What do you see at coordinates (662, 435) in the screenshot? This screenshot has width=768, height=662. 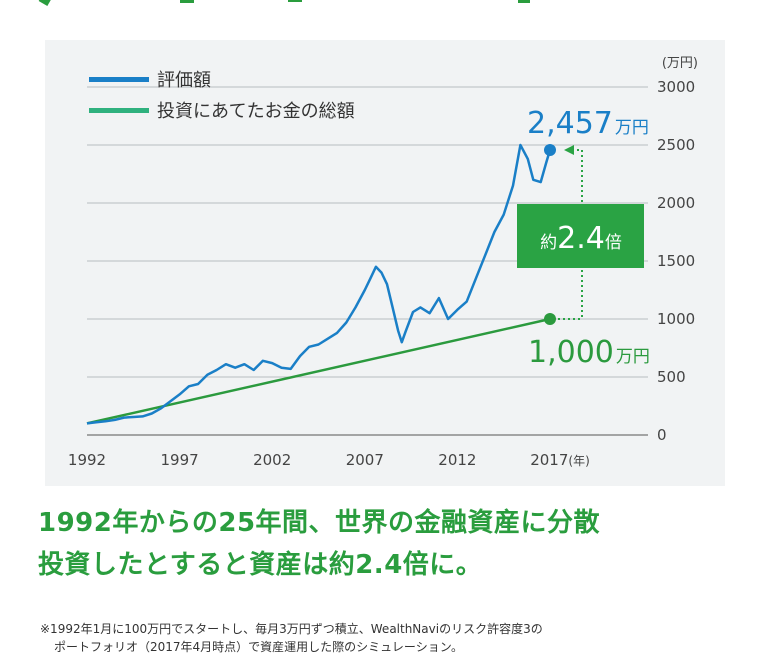 I see `y-tick-label: 0` at bounding box center [662, 435].